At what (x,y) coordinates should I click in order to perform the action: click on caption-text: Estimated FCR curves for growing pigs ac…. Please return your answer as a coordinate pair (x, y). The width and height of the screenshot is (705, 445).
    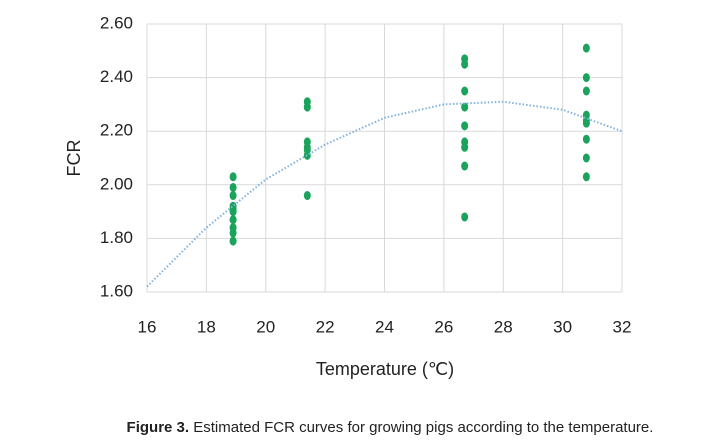
    Looking at the image, I should click on (423, 427).